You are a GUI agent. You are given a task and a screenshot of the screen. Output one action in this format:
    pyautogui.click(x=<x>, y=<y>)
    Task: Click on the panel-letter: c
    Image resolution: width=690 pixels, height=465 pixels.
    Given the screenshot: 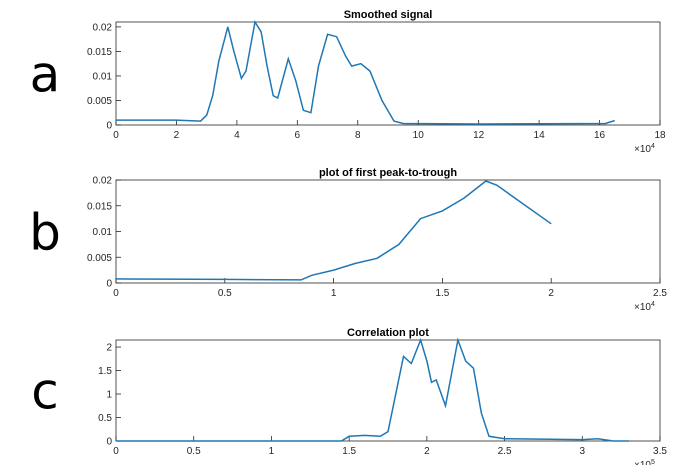 What is the action you would take?
    pyautogui.click(x=45, y=392)
    